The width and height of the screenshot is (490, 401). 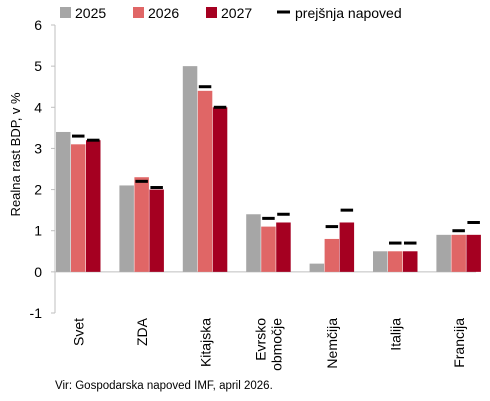 I want to click on y-tick-label: 2, so click(x=38, y=190).